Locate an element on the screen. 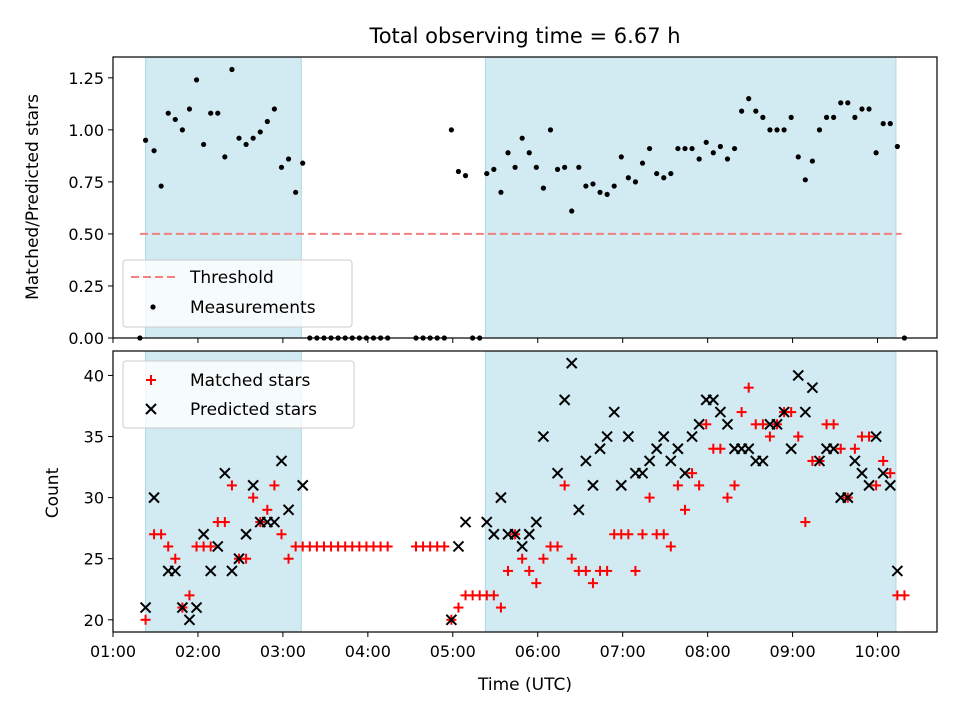 The height and width of the screenshot is (720, 960). legend-box is located at coordinates (238, 394).